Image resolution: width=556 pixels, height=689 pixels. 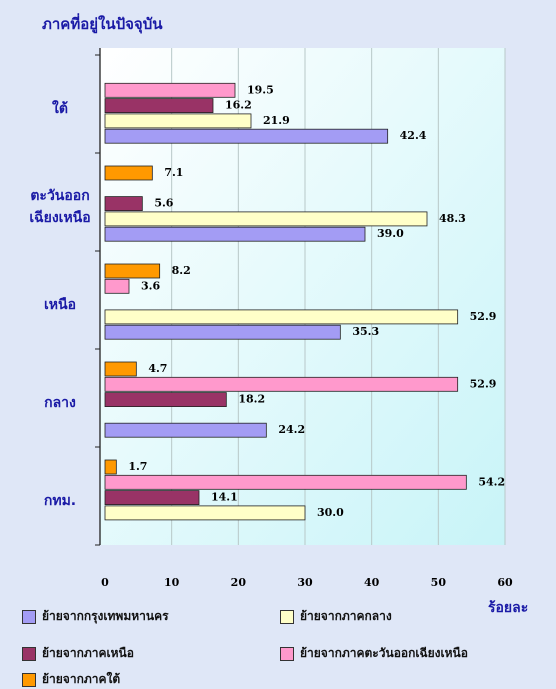 What do you see at coordinates (413, 135) in the screenshot?
I see `data-label: 42.4` at bounding box center [413, 135].